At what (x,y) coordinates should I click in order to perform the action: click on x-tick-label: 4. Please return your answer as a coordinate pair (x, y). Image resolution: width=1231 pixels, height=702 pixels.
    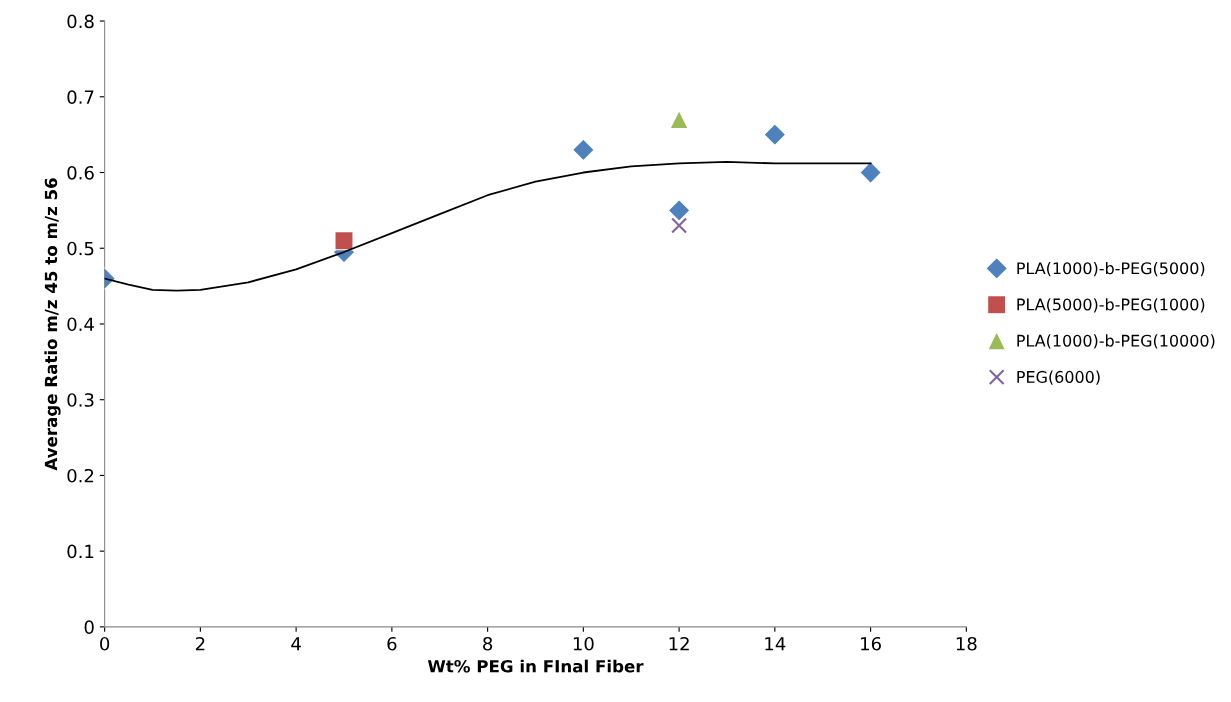
    Looking at the image, I should click on (296, 644).